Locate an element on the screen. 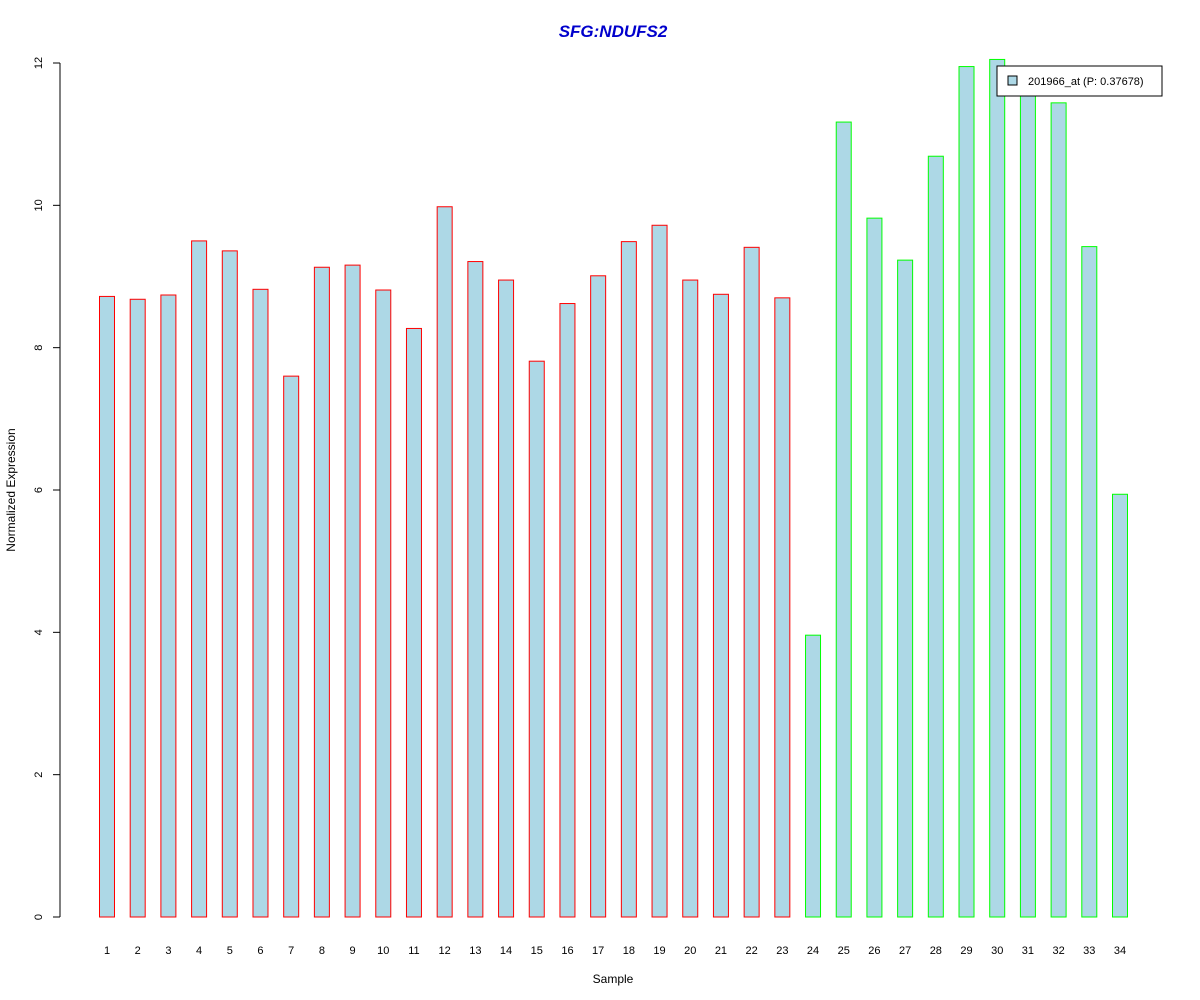  legend: 201966_at (P: 0.37678) is located at coordinates (1079, 81).